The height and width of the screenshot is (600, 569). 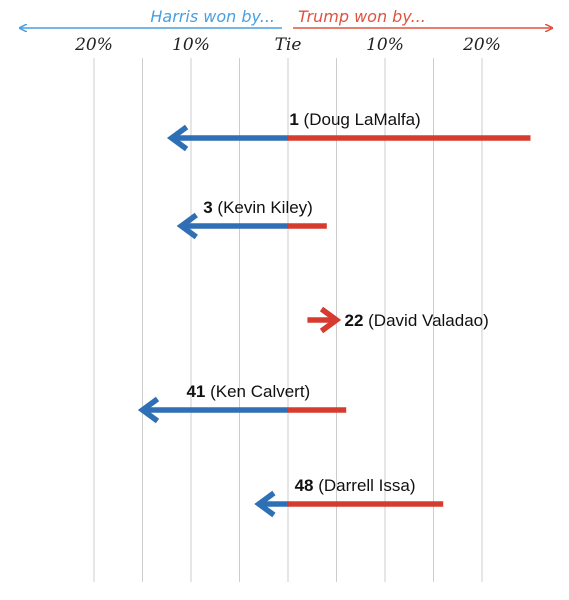 What do you see at coordinates (349, 497) in the screenshot?
I see `district-row: 48 (Darrell Issa)` at bounding box center [349, 497].